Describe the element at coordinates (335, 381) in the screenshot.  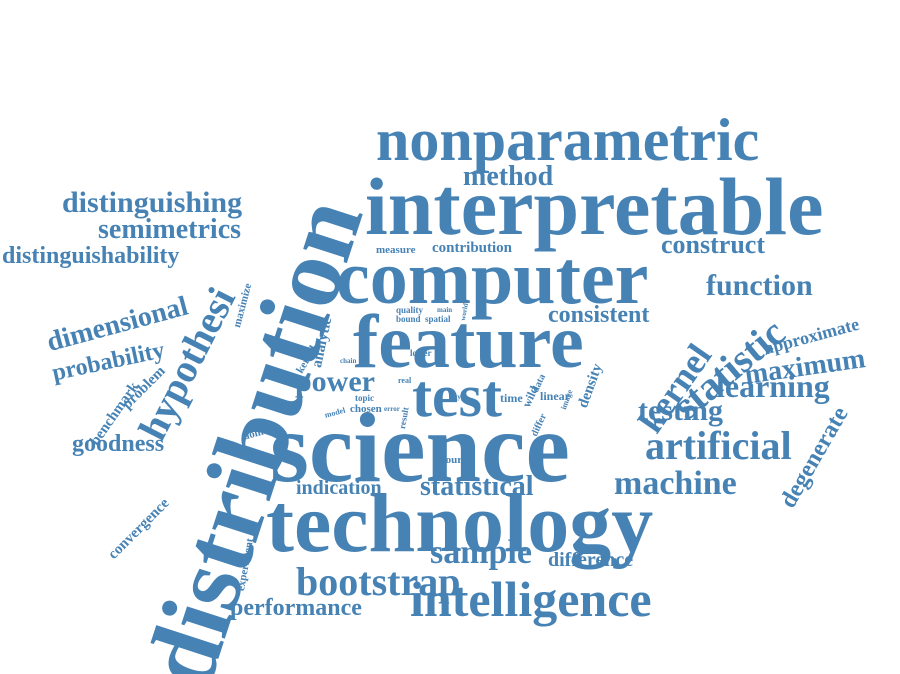
I see `word-power: power` at that location.